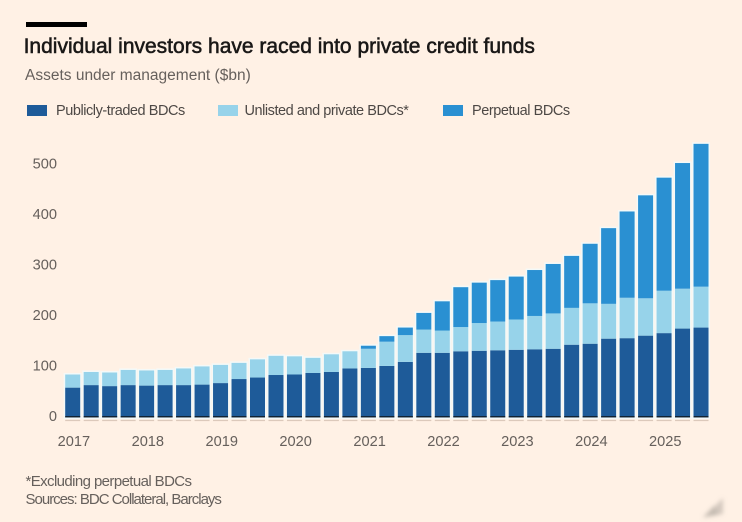  I want to click on svg-text: 200, so click(45, 316).